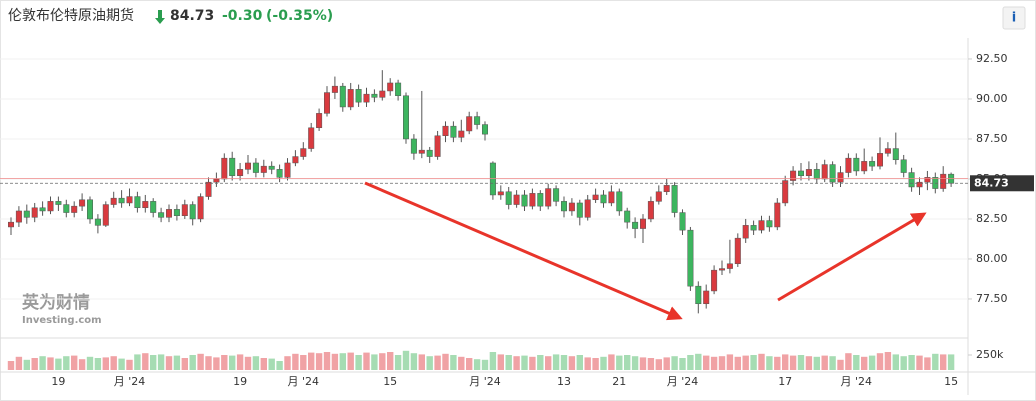 The height and width of the screenshot is (401, 1036). I want to click on y-tick-label: 90.00, so click(992, 98).